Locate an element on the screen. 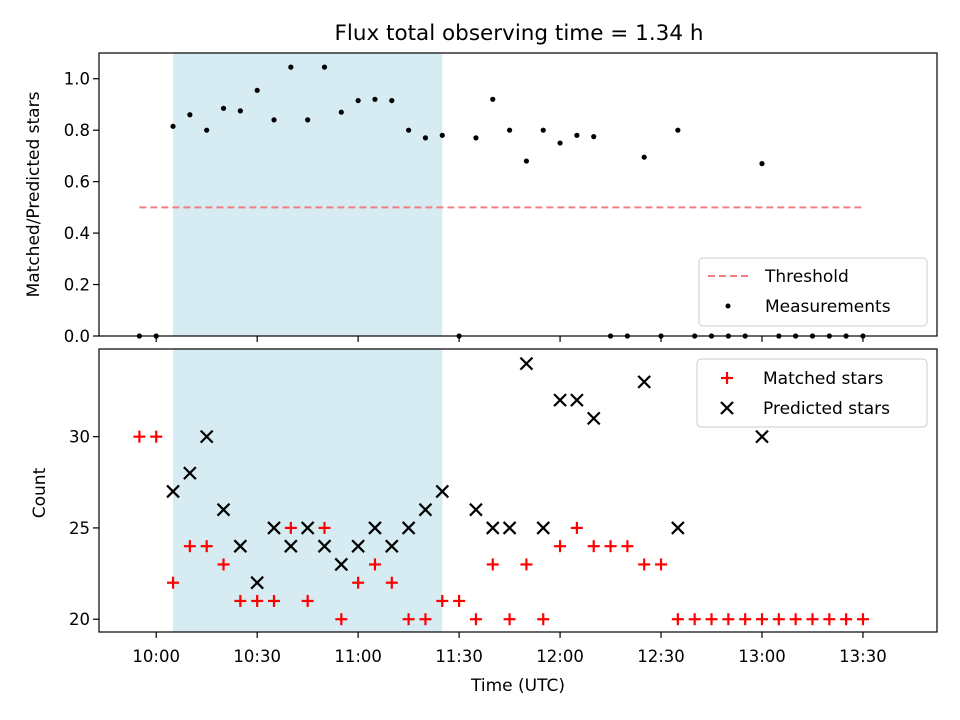 Image resolution: width=960 pixels, height=720 pixels. ratio-y-tick-label: 0.4 is located at coordinates (77, 233).